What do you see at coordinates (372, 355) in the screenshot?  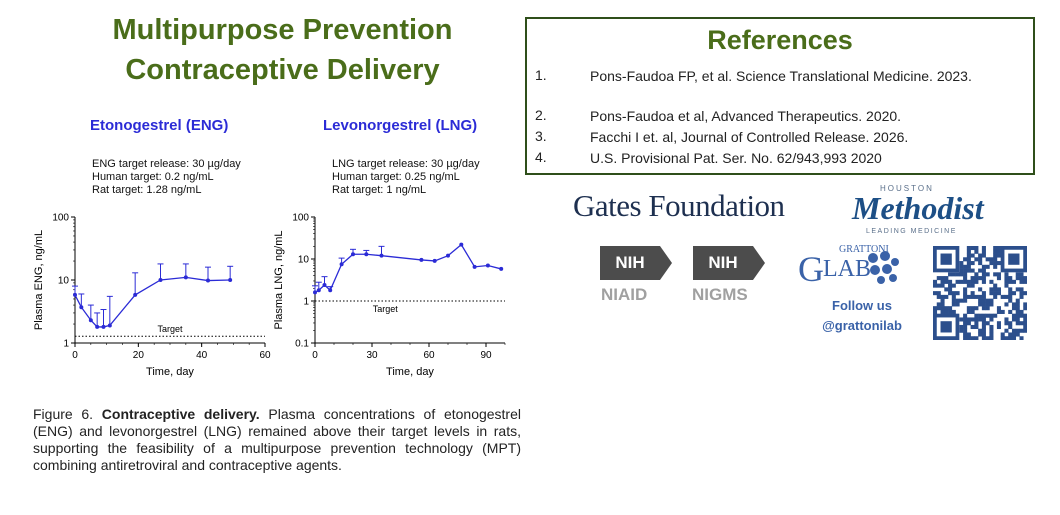 I see `x-tick-label: 30` at bounding box center [372, 355].